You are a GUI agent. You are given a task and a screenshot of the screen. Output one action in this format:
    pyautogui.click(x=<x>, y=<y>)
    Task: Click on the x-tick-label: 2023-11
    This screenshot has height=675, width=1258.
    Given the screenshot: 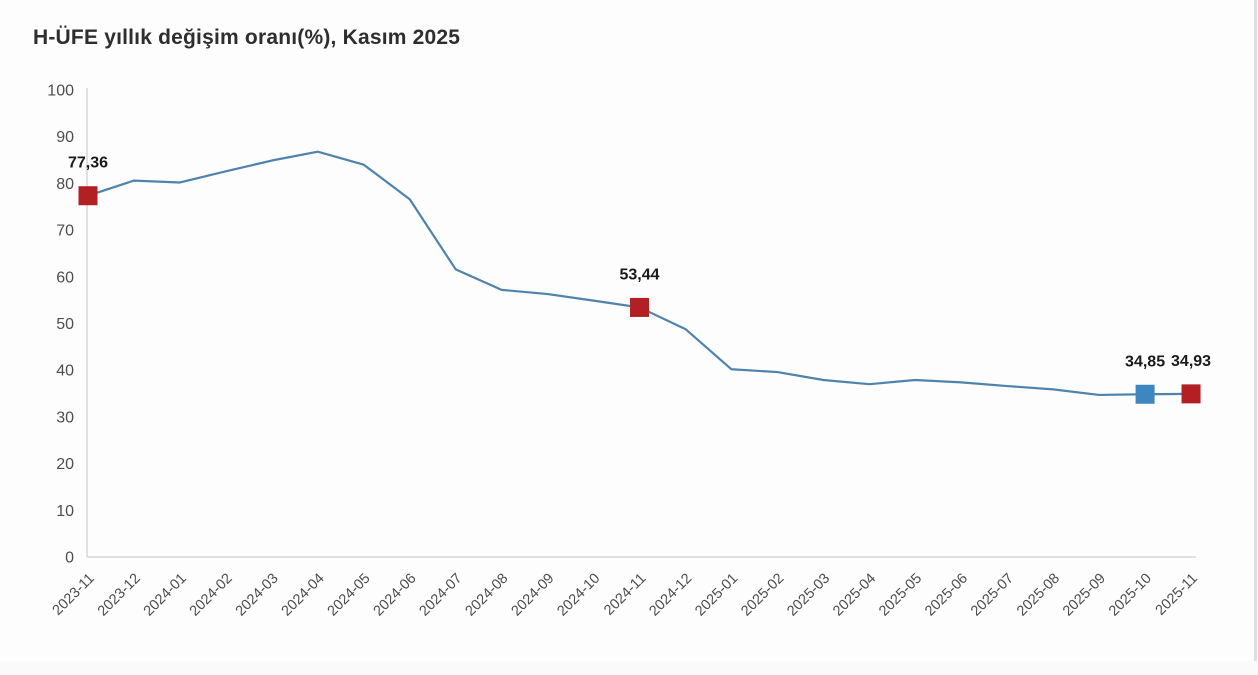 What is the action you would take?
    pyautogui.click(x=74, y=595)
    